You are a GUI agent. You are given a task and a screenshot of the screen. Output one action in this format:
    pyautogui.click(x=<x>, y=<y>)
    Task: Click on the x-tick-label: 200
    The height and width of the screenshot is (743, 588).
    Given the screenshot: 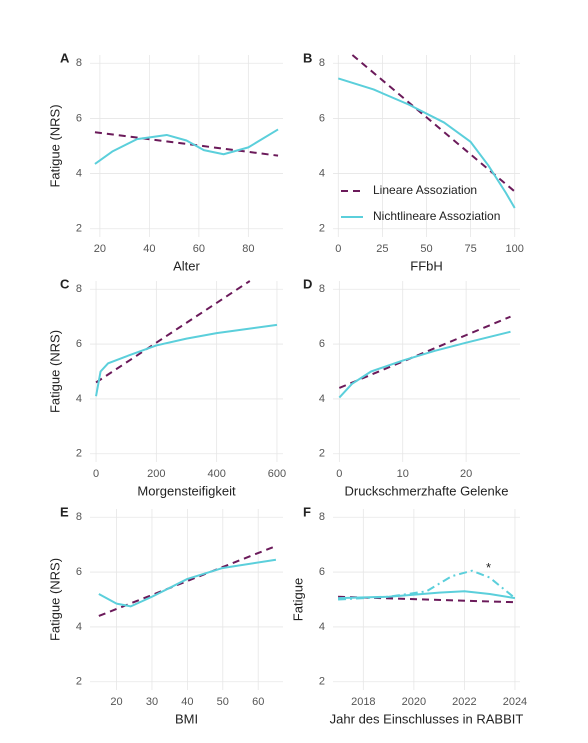 What is the action you would take?
    pyautogui.click(x=156, y=474)
    